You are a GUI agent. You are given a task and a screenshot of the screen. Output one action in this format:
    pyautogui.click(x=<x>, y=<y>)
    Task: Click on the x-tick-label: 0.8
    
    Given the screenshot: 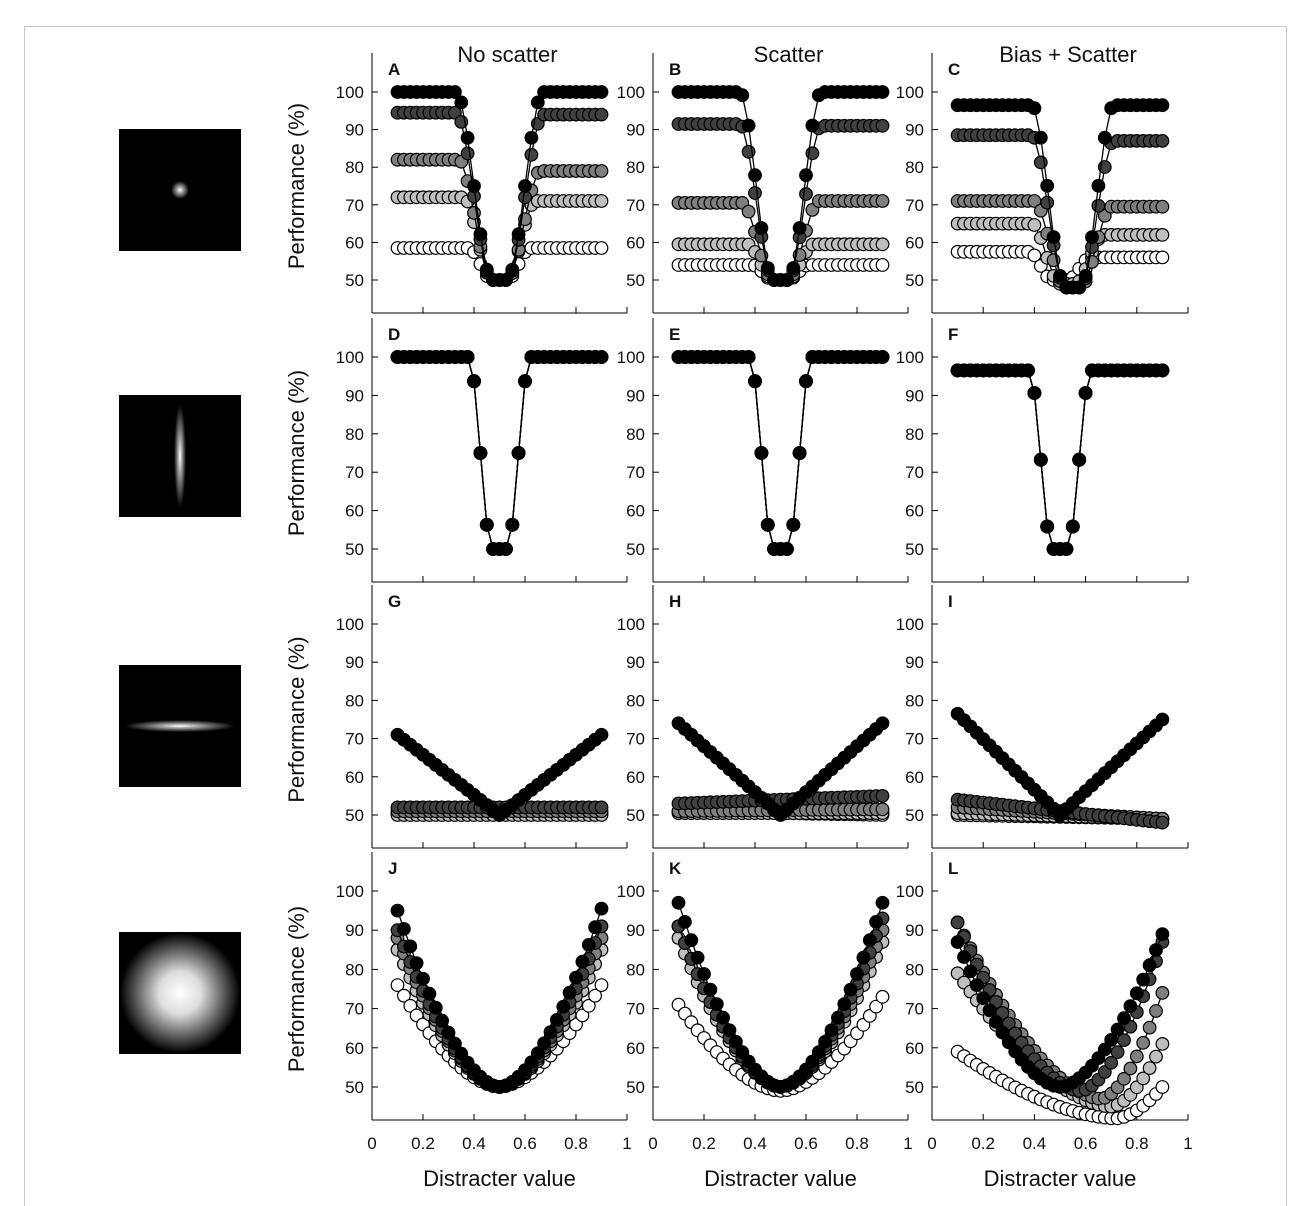 What is the action you would take?
    pyautogui.click(x=857, y=1143)
    